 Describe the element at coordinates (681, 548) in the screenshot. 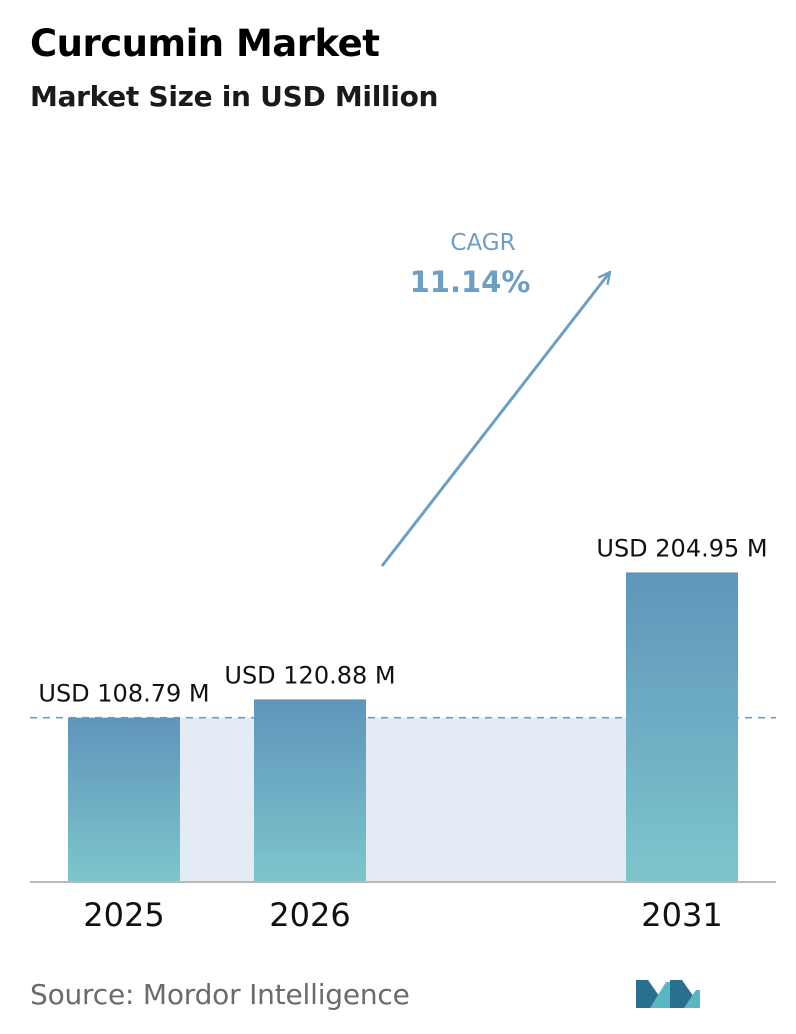

I see `value-label-2031: USD 204.95 M` at that location.